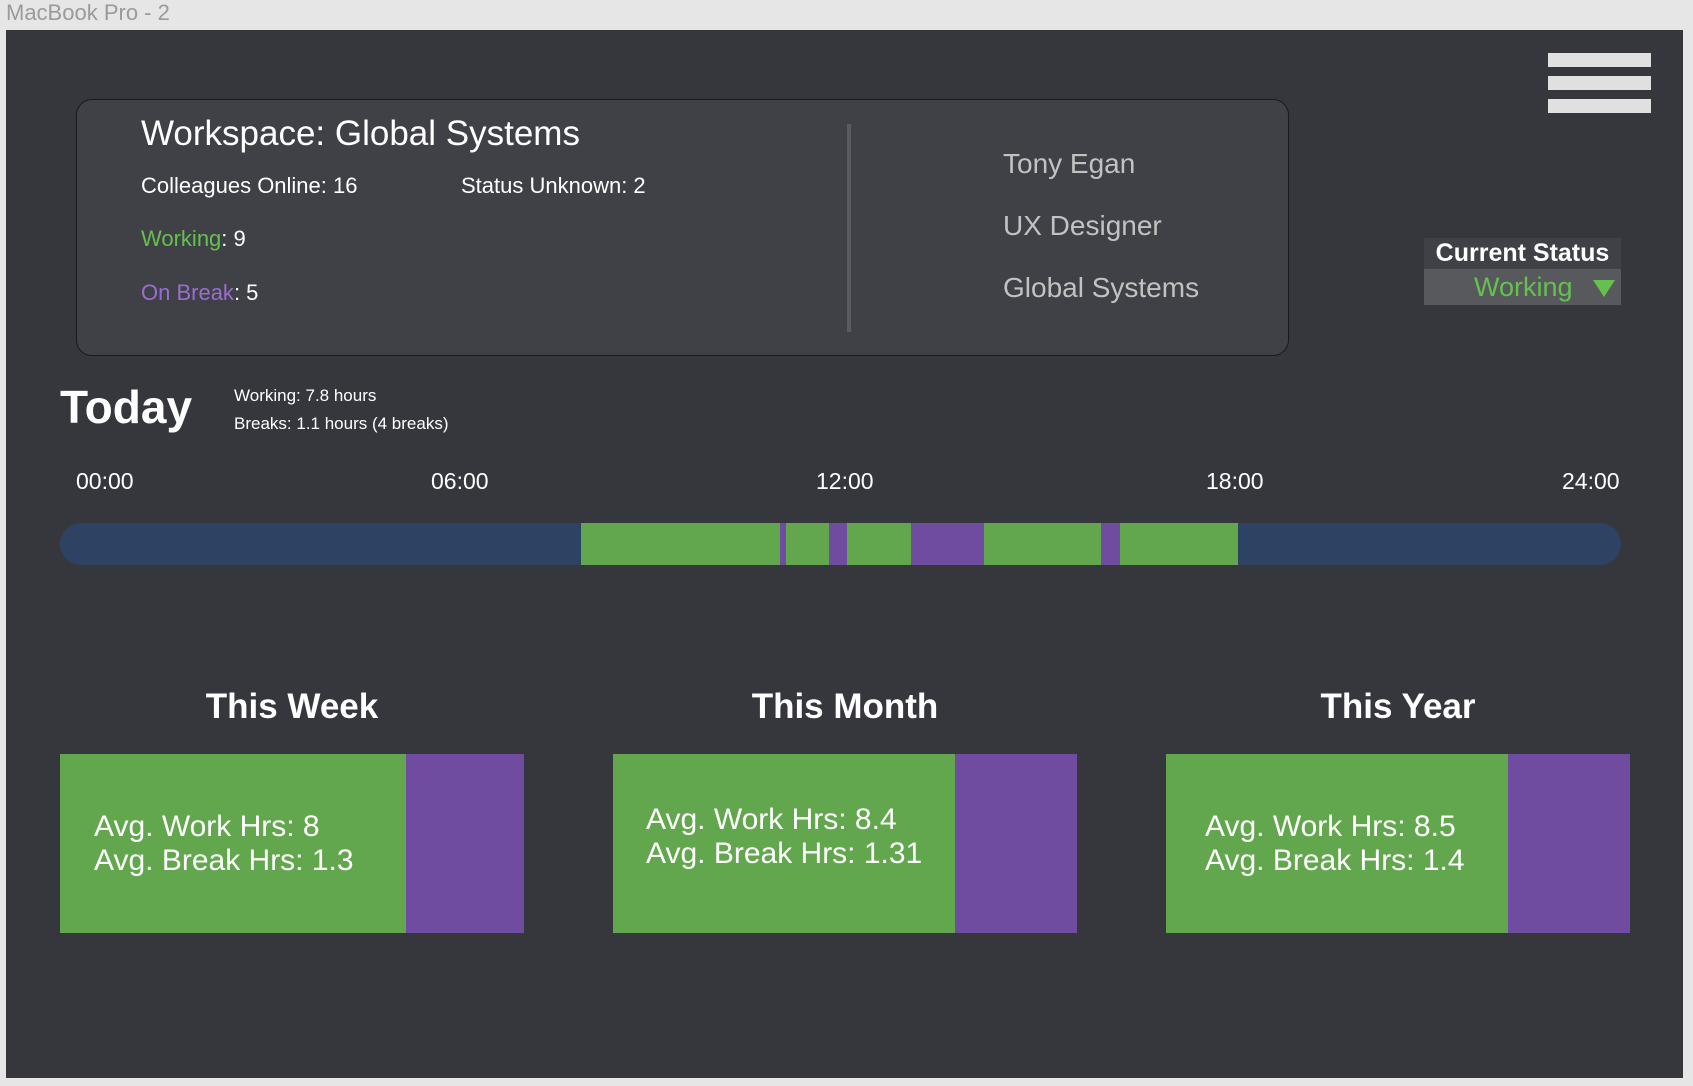 The height and width of the screenshot is (1086, 1693). I want to click on week-title: This Week, so click(292, 706).